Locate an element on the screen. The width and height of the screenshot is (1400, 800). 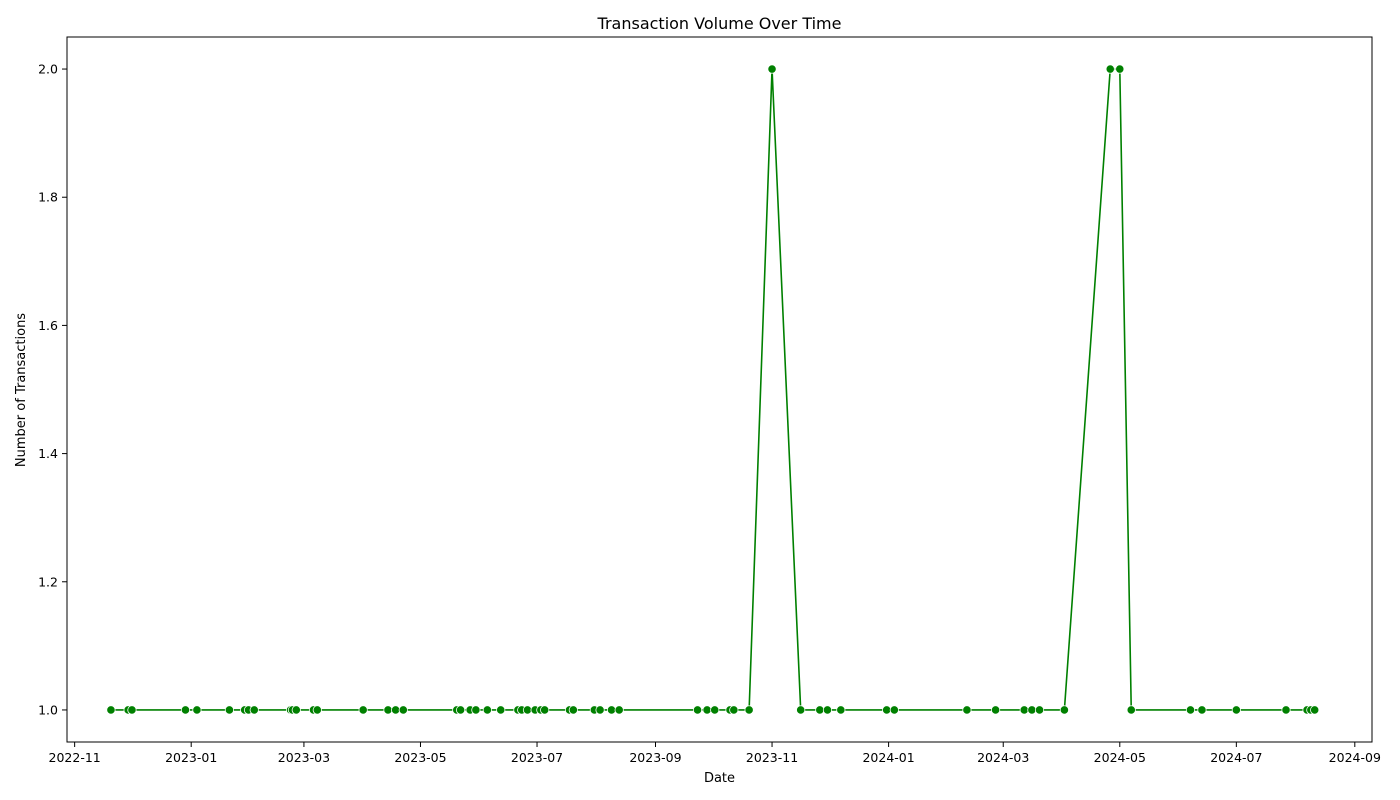
x-tick-label: 2023-11 is located at coordinates (772, 757).